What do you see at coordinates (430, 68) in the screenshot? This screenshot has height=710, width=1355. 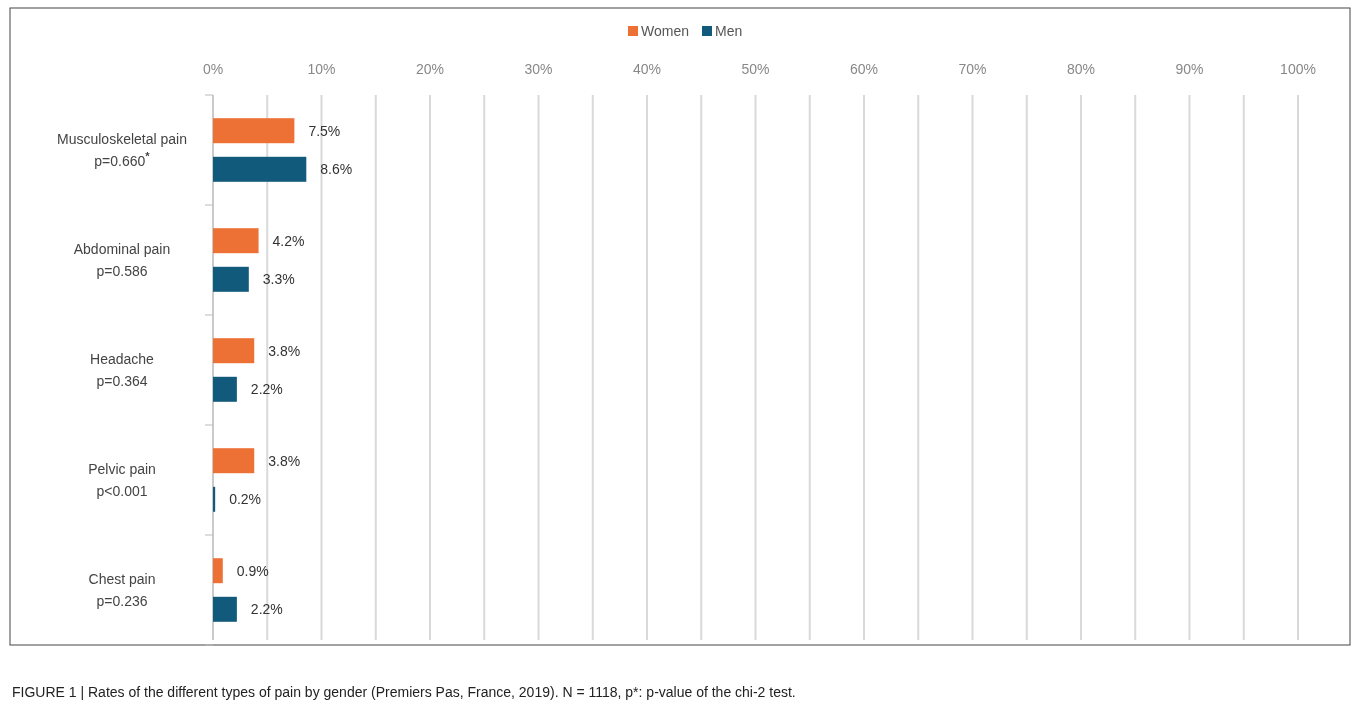 I see `x-tick-label: 20%` at bounding box center [430, 68].